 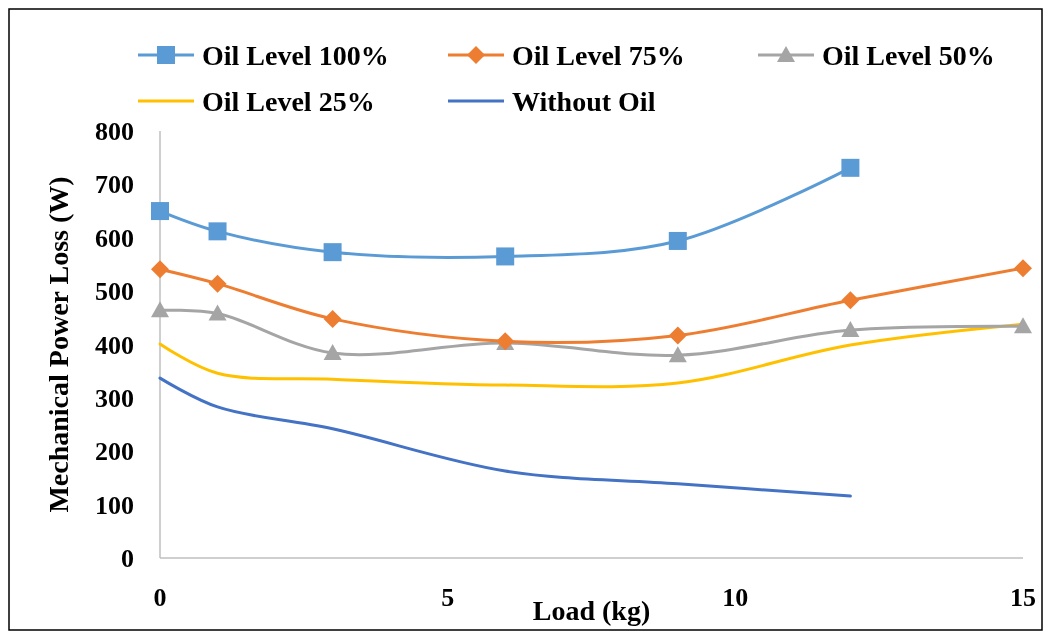 I want to click on line-series, so click(x=505, y=437).